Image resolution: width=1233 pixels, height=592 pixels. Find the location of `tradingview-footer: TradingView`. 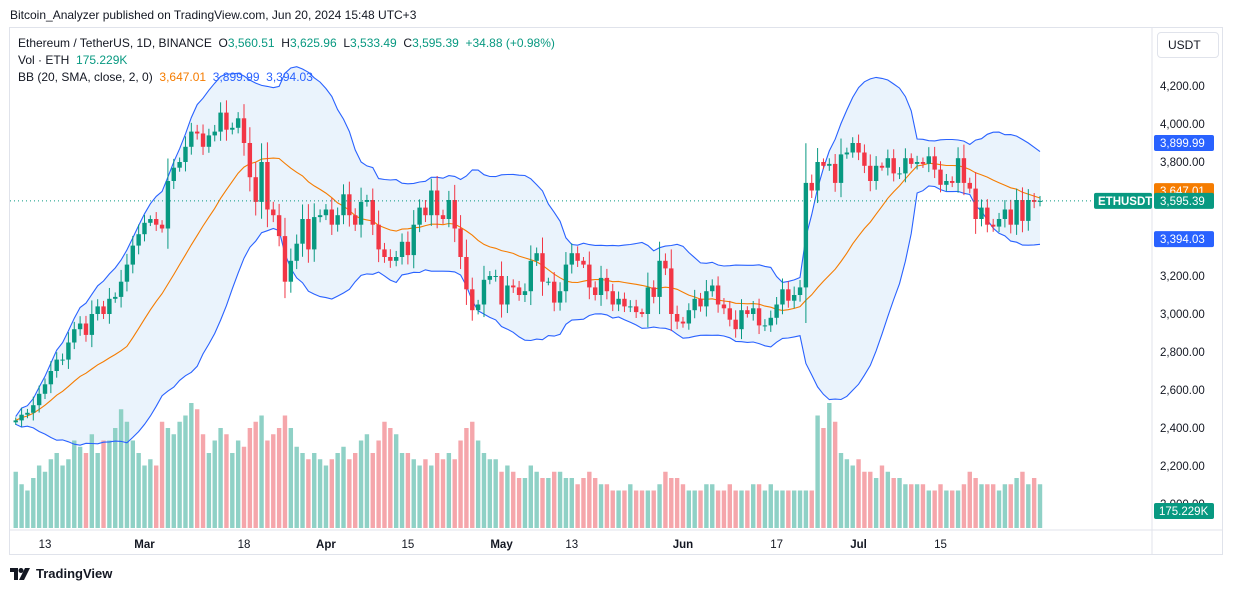

tradingview-footer: TradingView is located at coordinates (61, 573).